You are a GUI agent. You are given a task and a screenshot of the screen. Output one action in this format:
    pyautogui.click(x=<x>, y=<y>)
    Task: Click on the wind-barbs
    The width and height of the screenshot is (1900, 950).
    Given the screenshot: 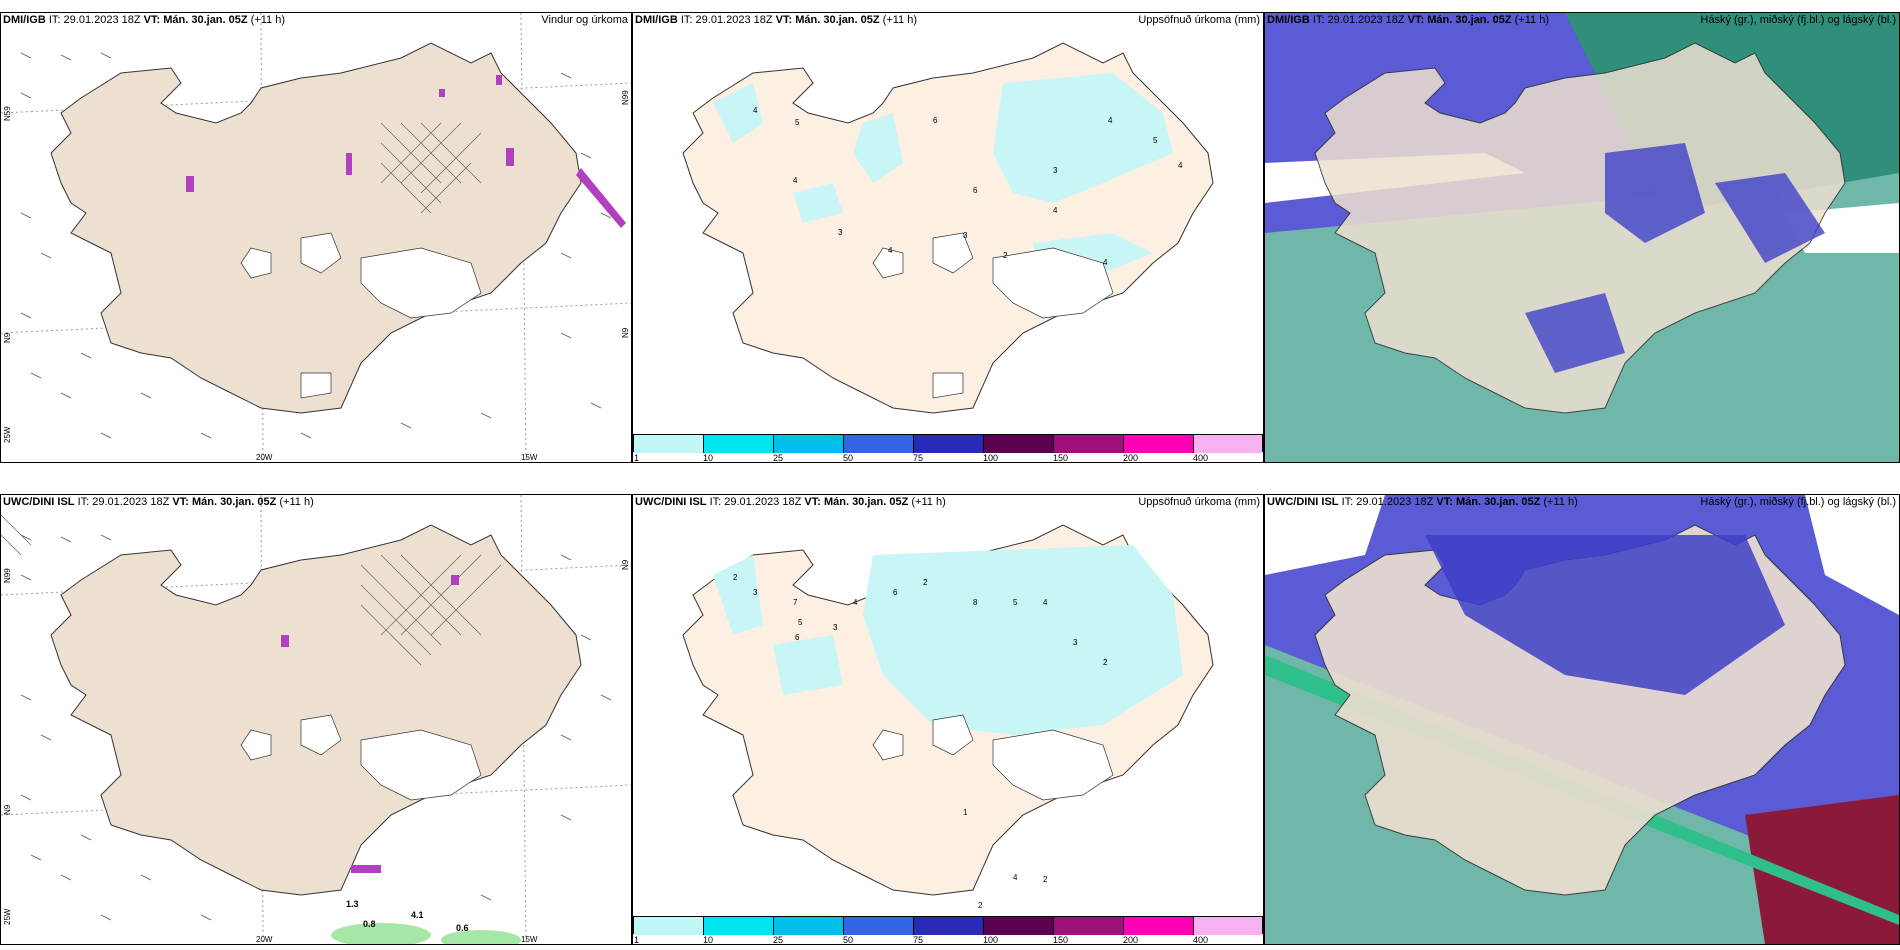 What is the action you would take?
    pyautogui.click(x=316, y=727)
    